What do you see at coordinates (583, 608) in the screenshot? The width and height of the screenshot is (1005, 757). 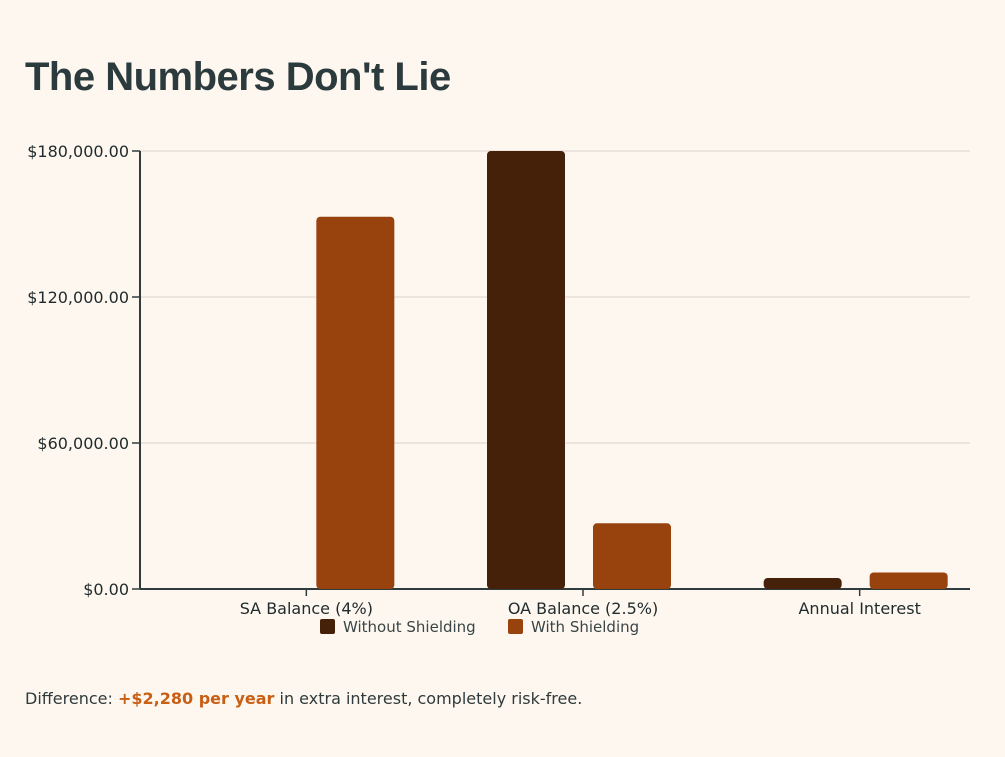 I see `x-tick-label: OA Balance (2.5%)` at bounding box center [583, 608].